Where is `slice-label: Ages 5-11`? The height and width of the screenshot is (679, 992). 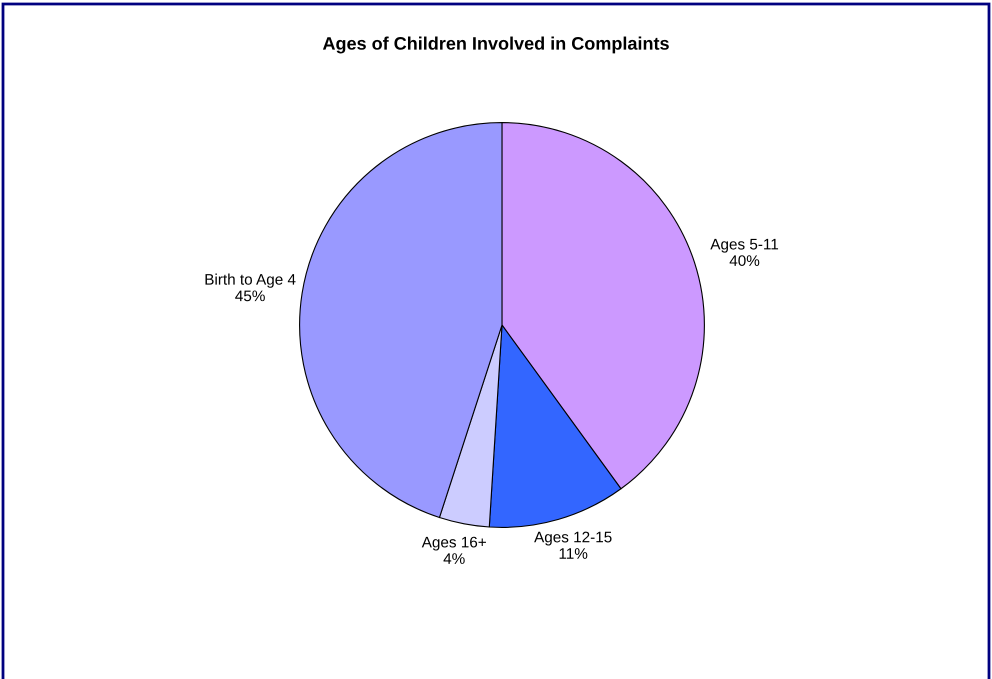 slice-label: Ages 5-11 is located at coordinates (744, 245).